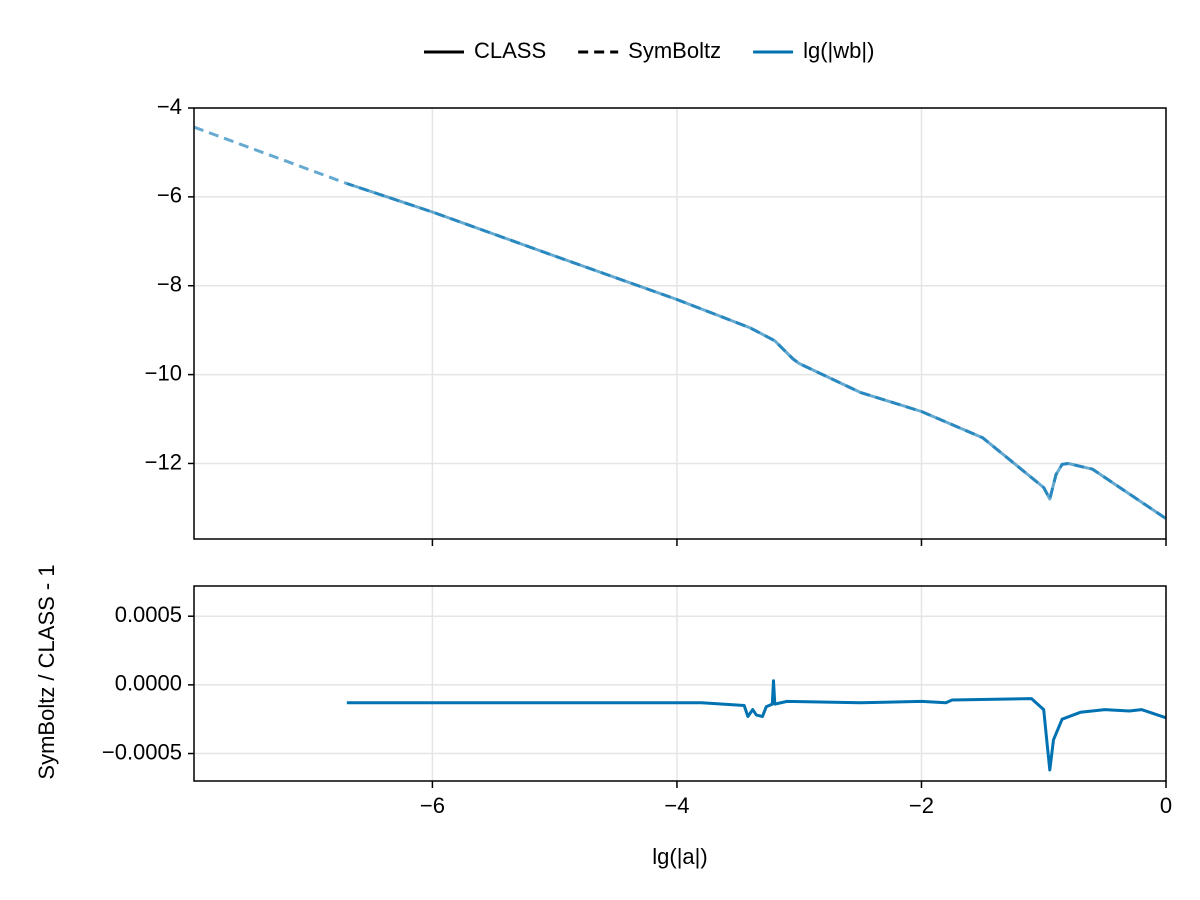 This screenshot has height=900, width=1200. What do you see at coordinates (1166, 805) in the screenshot?
I see `x-tick-label: 0` at bounding box center [1166, 805].